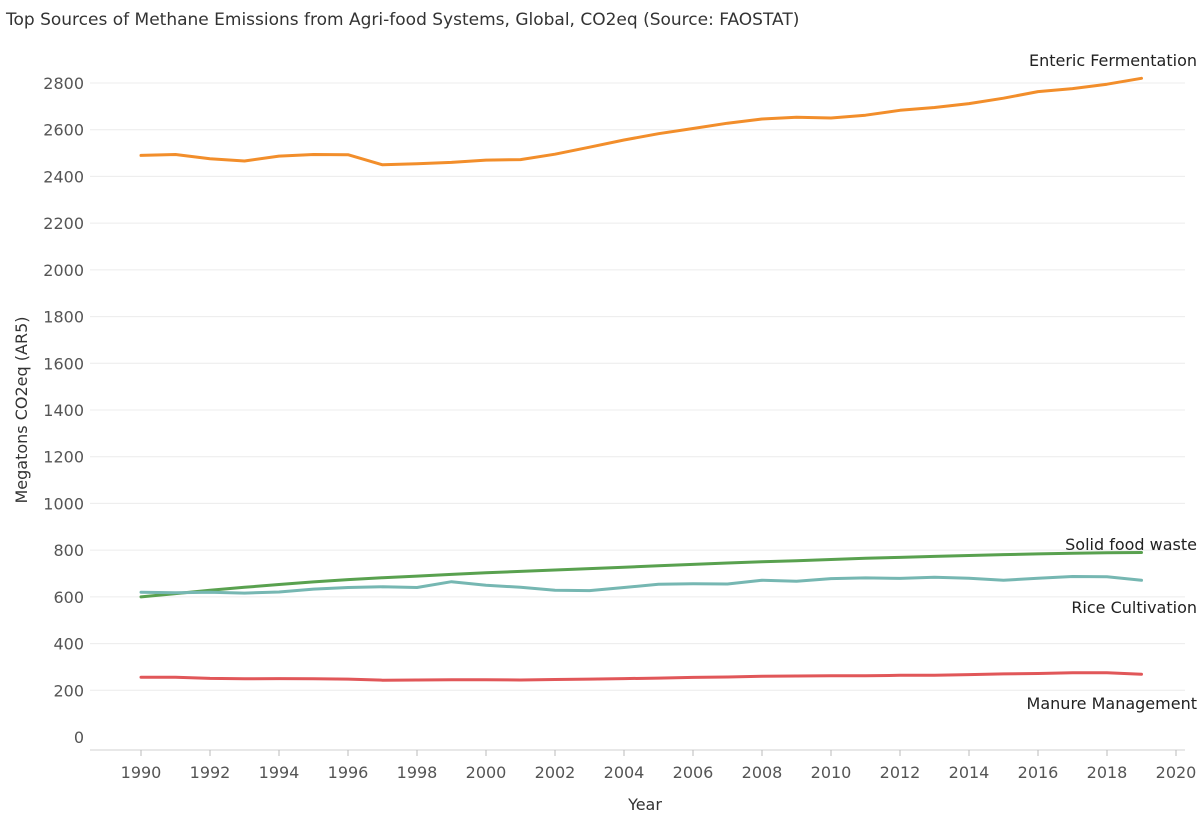 The image size is (1200, 823). Describe the element at coordinates (641, 585) in the screenshot. I see `series-line-rice-cultivation` at that location.